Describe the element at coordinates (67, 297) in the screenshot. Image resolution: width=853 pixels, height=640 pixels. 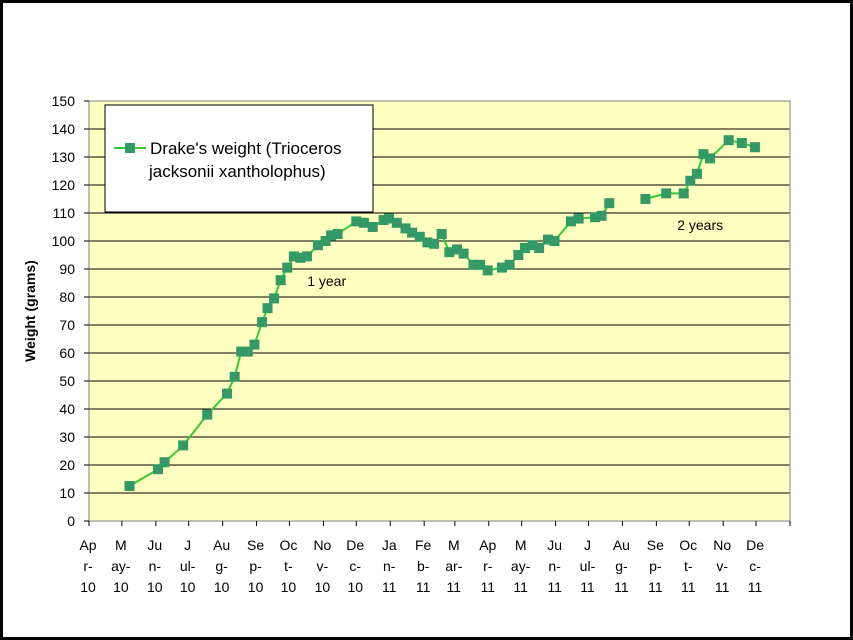
I see `y-tick-label-80: 80` at that location.